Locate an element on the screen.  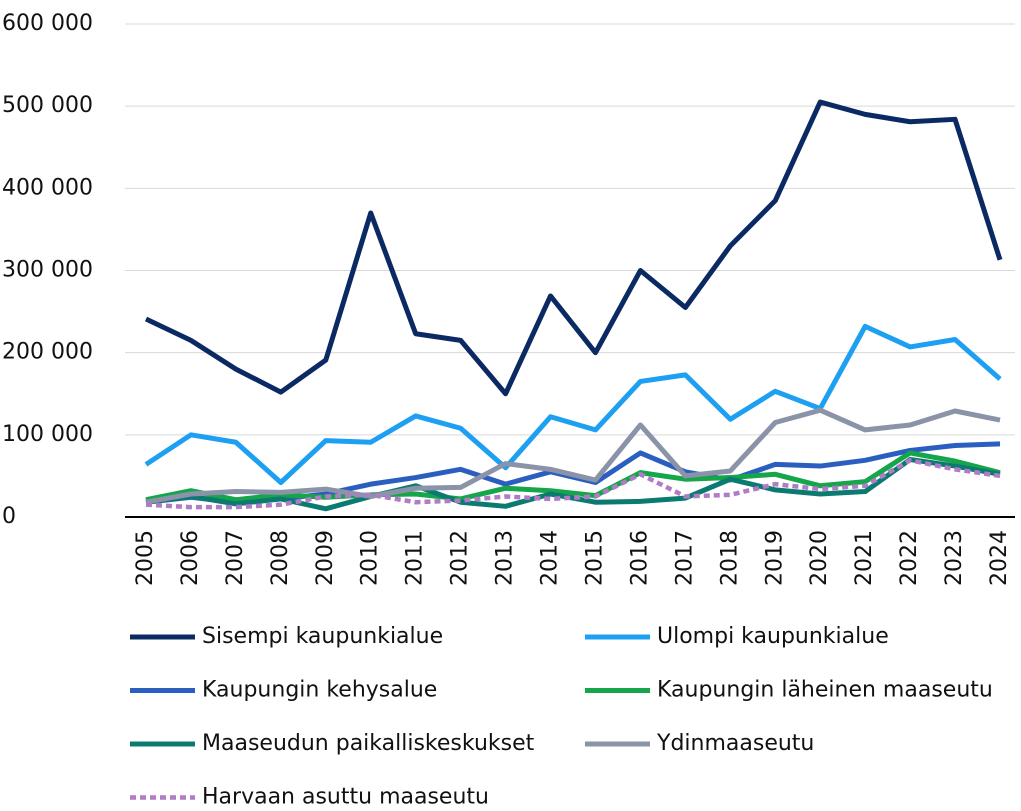
x-tick-label: 2013 is located at coordinates (505, 558).